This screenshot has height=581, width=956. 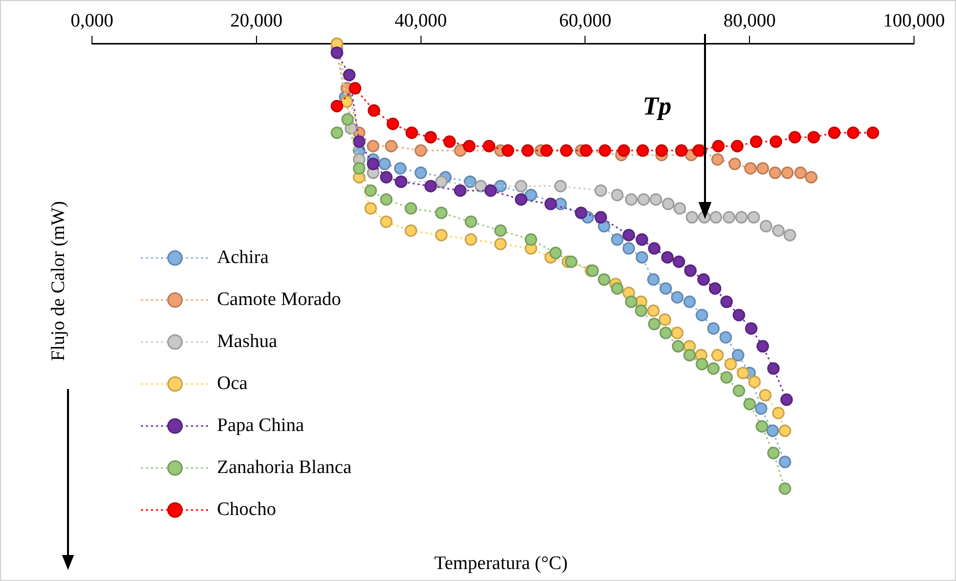 I want to click on x-tick-label: 60,000, so click(x=585, y=21).